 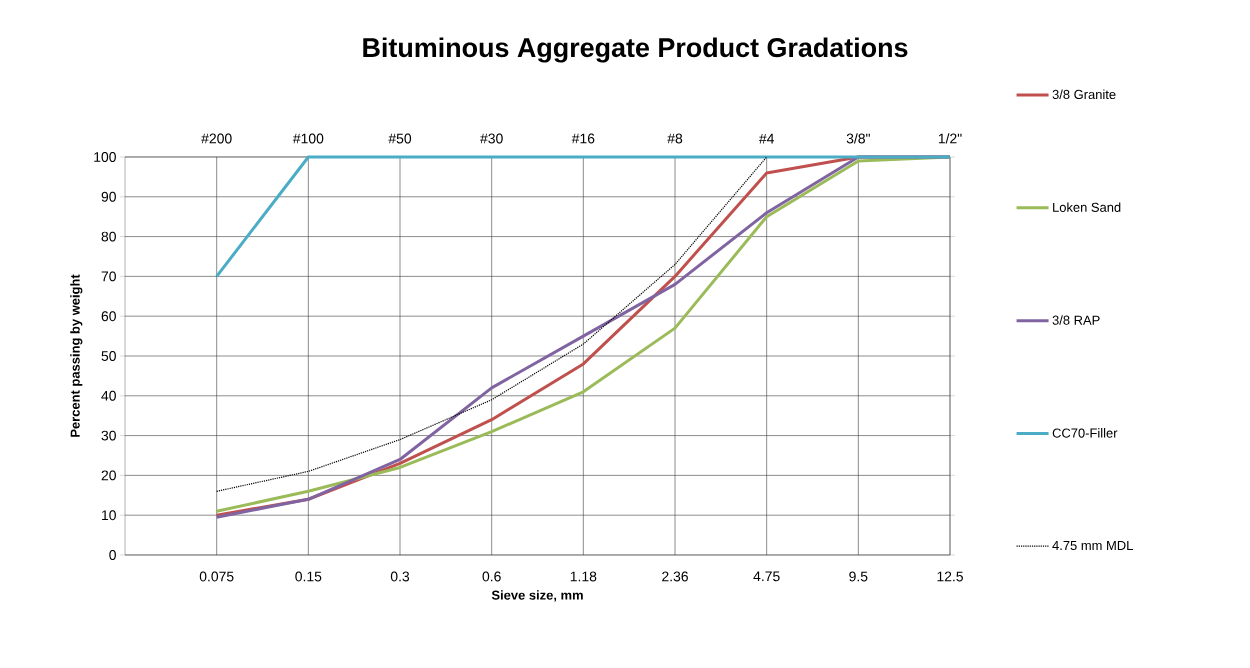 What do you see at coordinates (308, 138) in the screenshot?
I see `text: #100` at bounding box center [308, 138].